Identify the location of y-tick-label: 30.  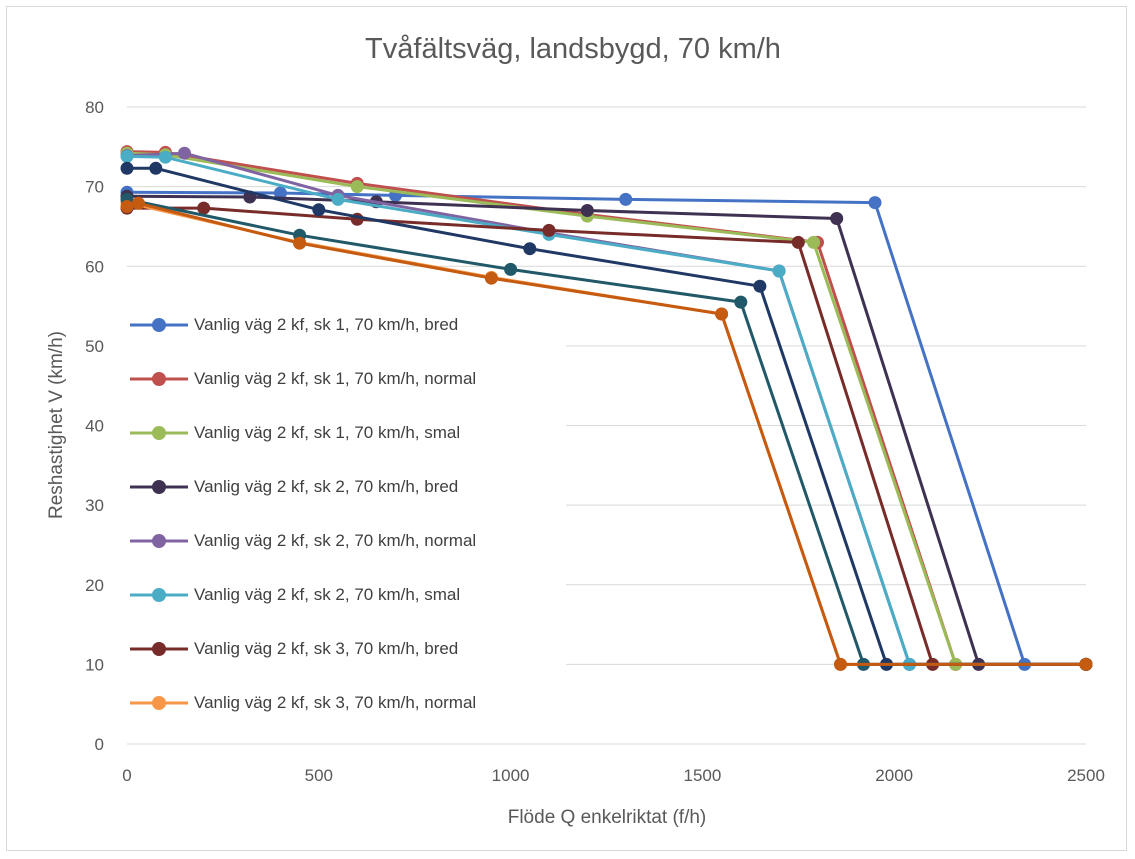
(94, 505).